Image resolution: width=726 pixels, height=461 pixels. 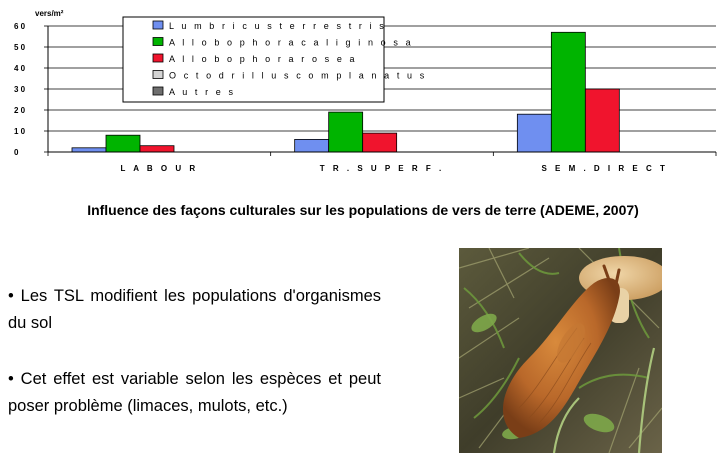 I want to click on y-tick-label: 0, so click(x=16, y=152).